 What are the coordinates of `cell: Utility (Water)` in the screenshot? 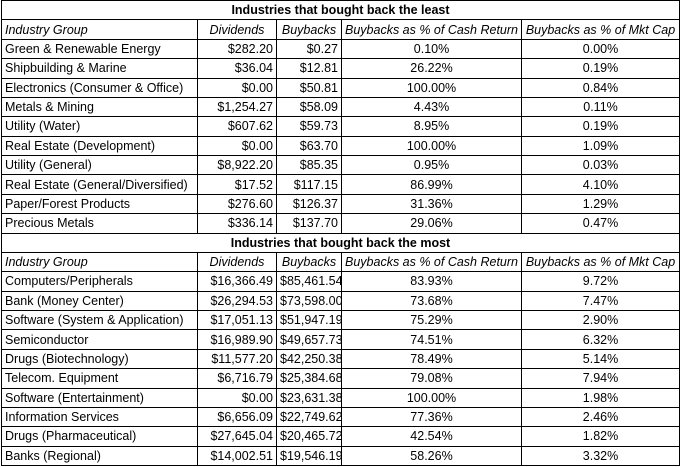 It's located at (99, 126).